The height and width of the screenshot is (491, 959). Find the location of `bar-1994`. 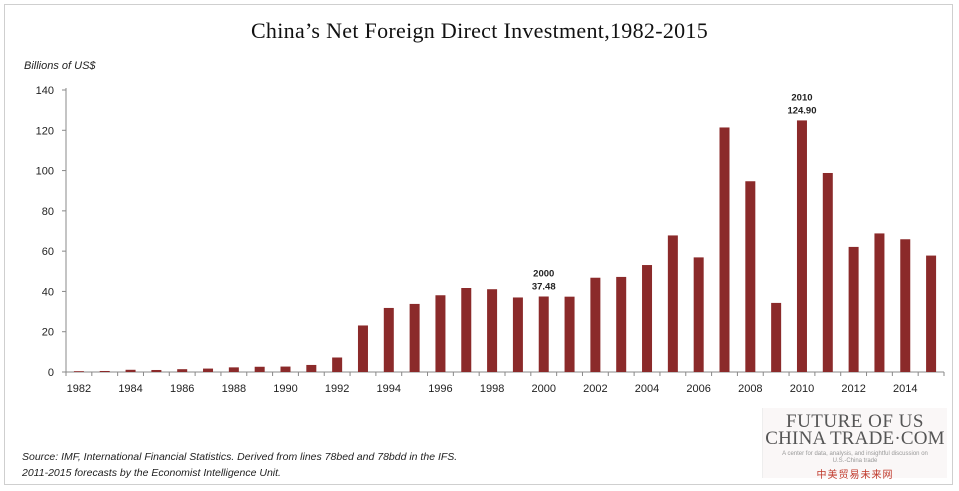

bar-1994 is located at coordinates (388, 339).